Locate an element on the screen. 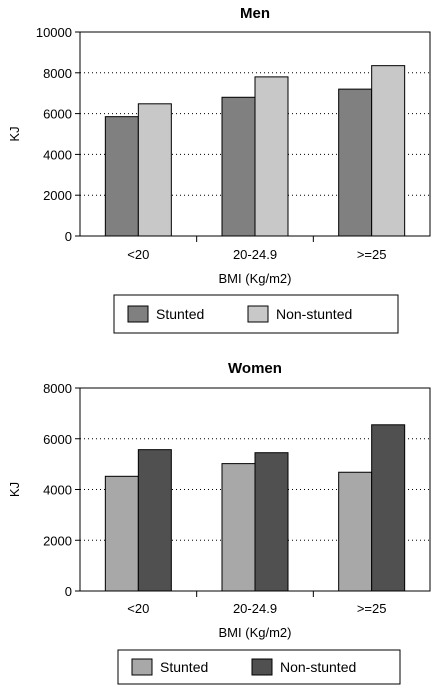  chart-title: Women is located at coordinates (255, 368).